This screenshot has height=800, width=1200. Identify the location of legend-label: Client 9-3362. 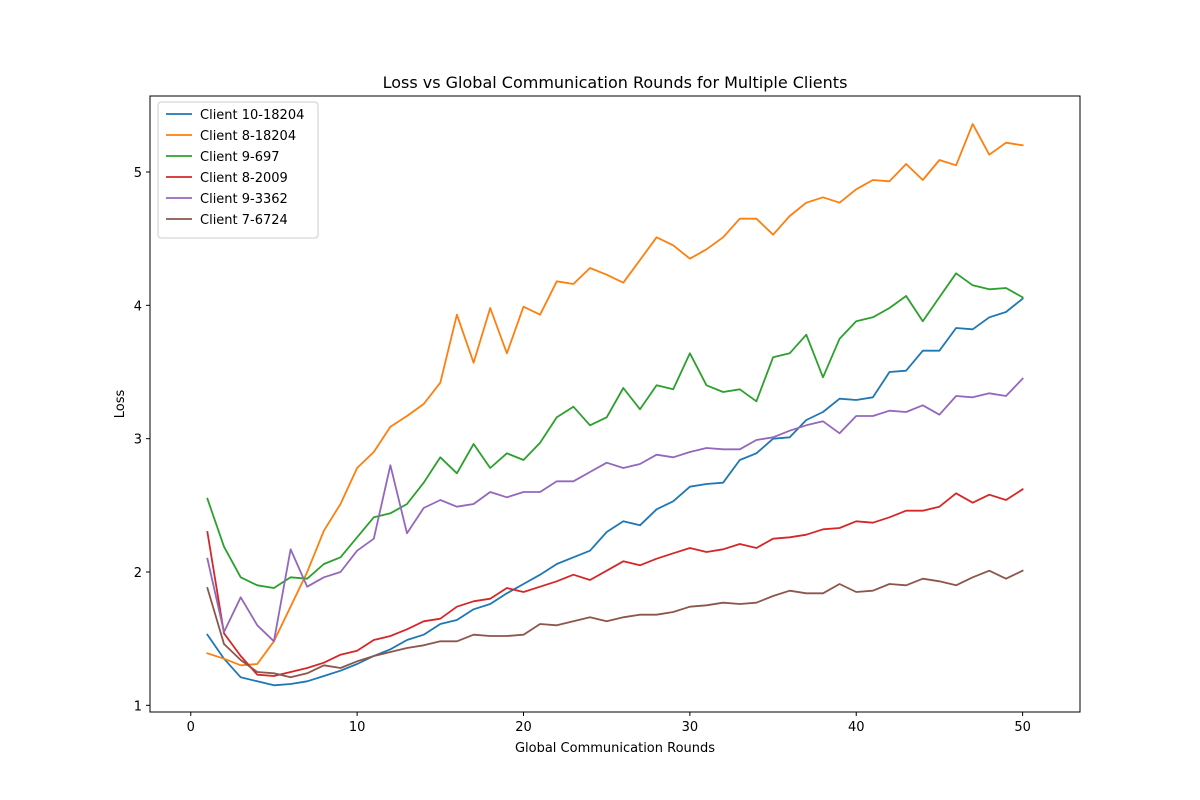
(244, 199).